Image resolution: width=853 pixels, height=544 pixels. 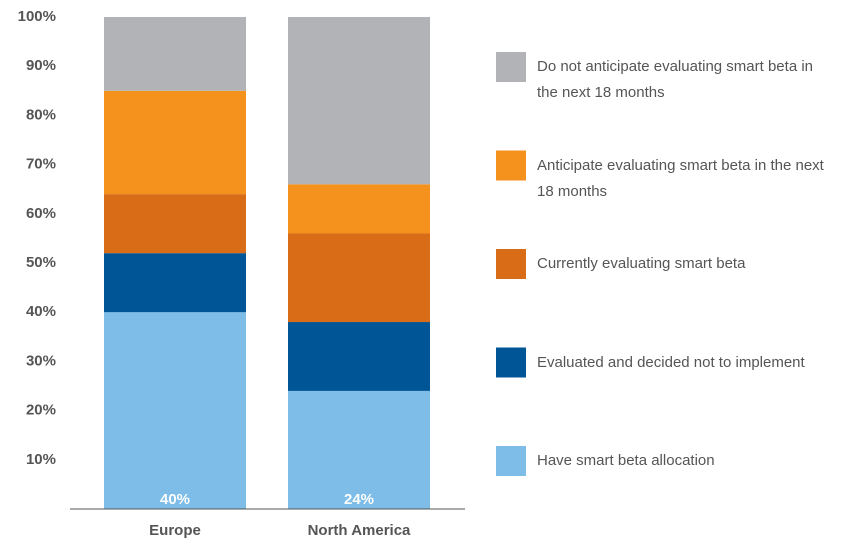 What do you see at coordinates (641, 263) in the screenshot?
I see `legend-label: Currently evaluating smart beta` at bounding box center [641, 263].